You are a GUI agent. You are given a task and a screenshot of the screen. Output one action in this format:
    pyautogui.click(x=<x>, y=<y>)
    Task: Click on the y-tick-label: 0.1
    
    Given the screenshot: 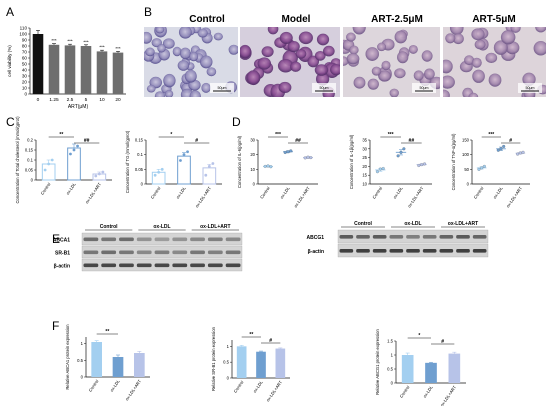 What is the action you would take?
    pyautogui.click(x=140, y=154)
    